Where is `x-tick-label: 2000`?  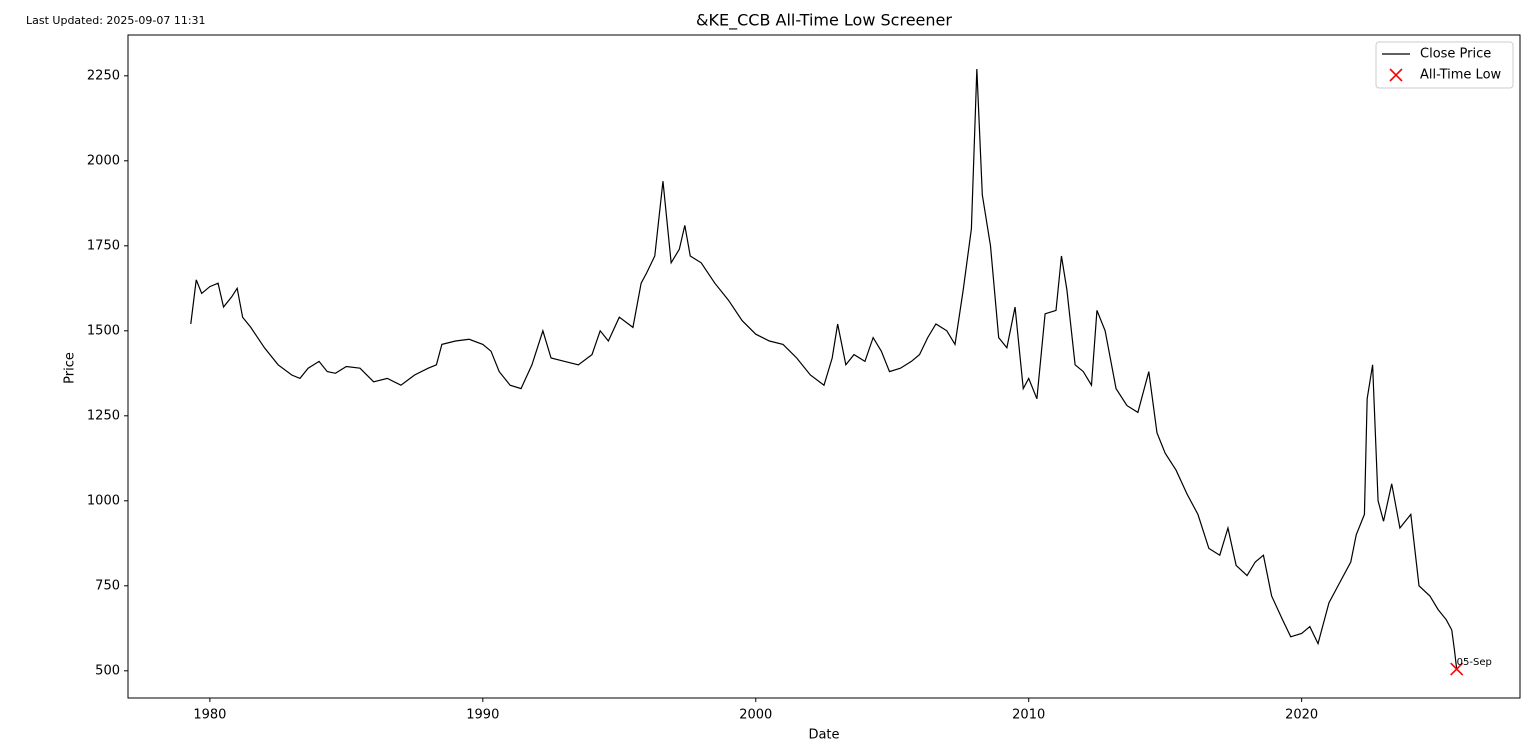
x-tick-label: 2000 is located at coordinates (755, 715).